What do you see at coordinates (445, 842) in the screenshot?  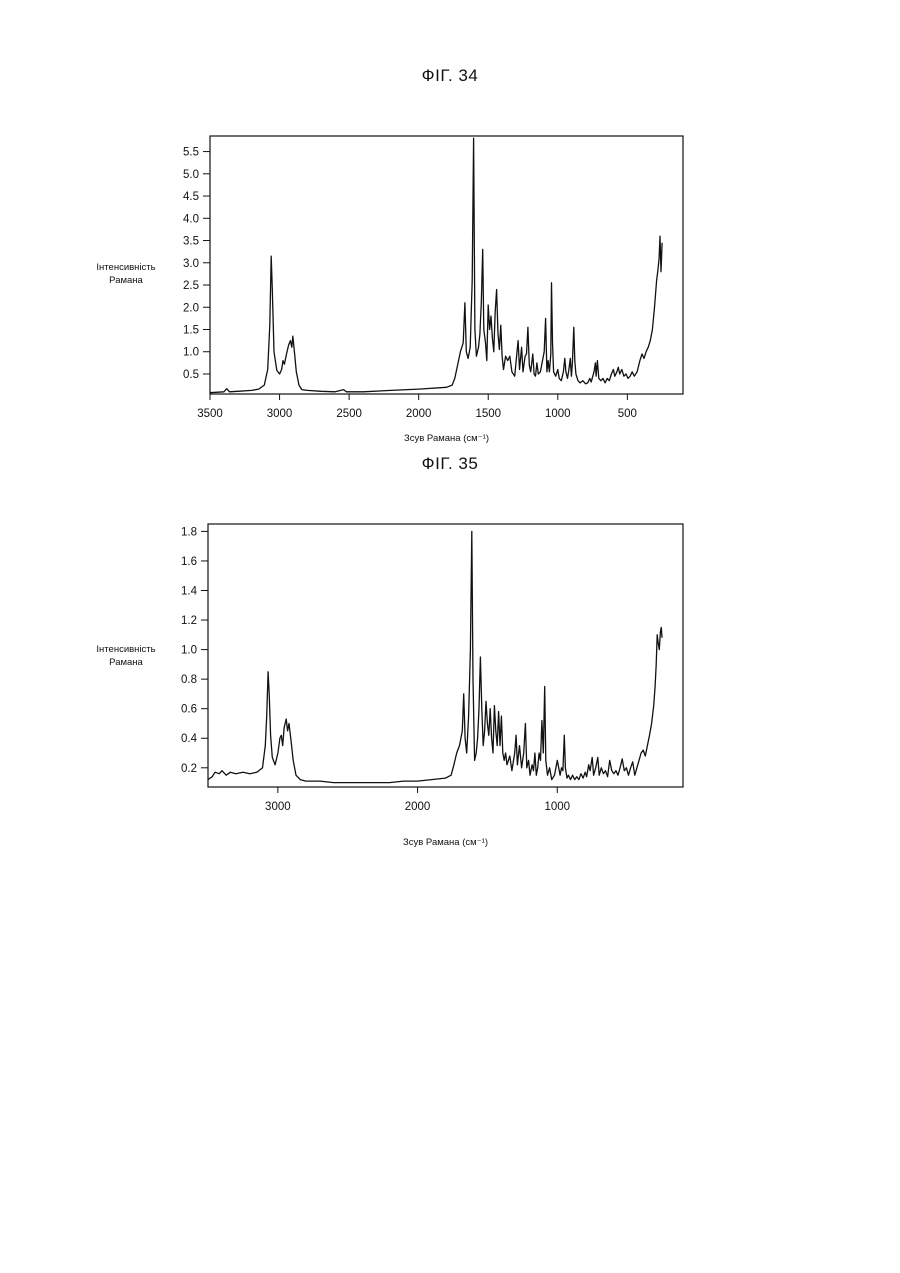 I see `x-axis-label: Зсув Рамана (см⁻¹)` at bounding box center [445, 842].